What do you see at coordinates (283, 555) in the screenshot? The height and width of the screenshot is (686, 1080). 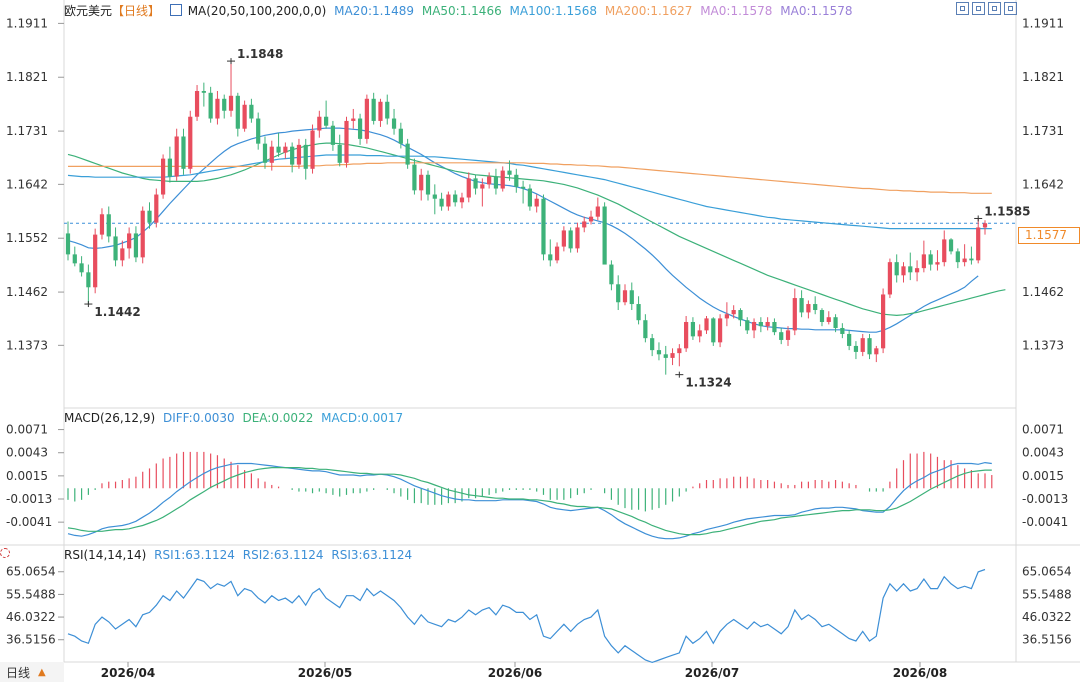 I see `rsi2-value: RSI2:63.1124` at bounding box center [283, 555].